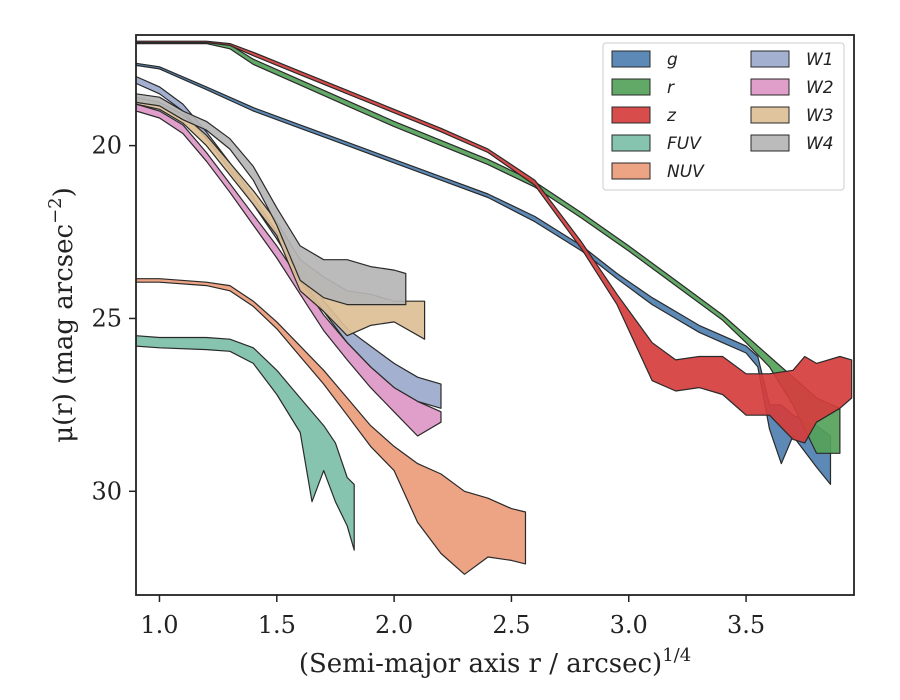 This screenshot has height=700, width=900. Describe the element at coordinates (631, 59) in the screenshot. I see `legend-swatch-g` at that location.